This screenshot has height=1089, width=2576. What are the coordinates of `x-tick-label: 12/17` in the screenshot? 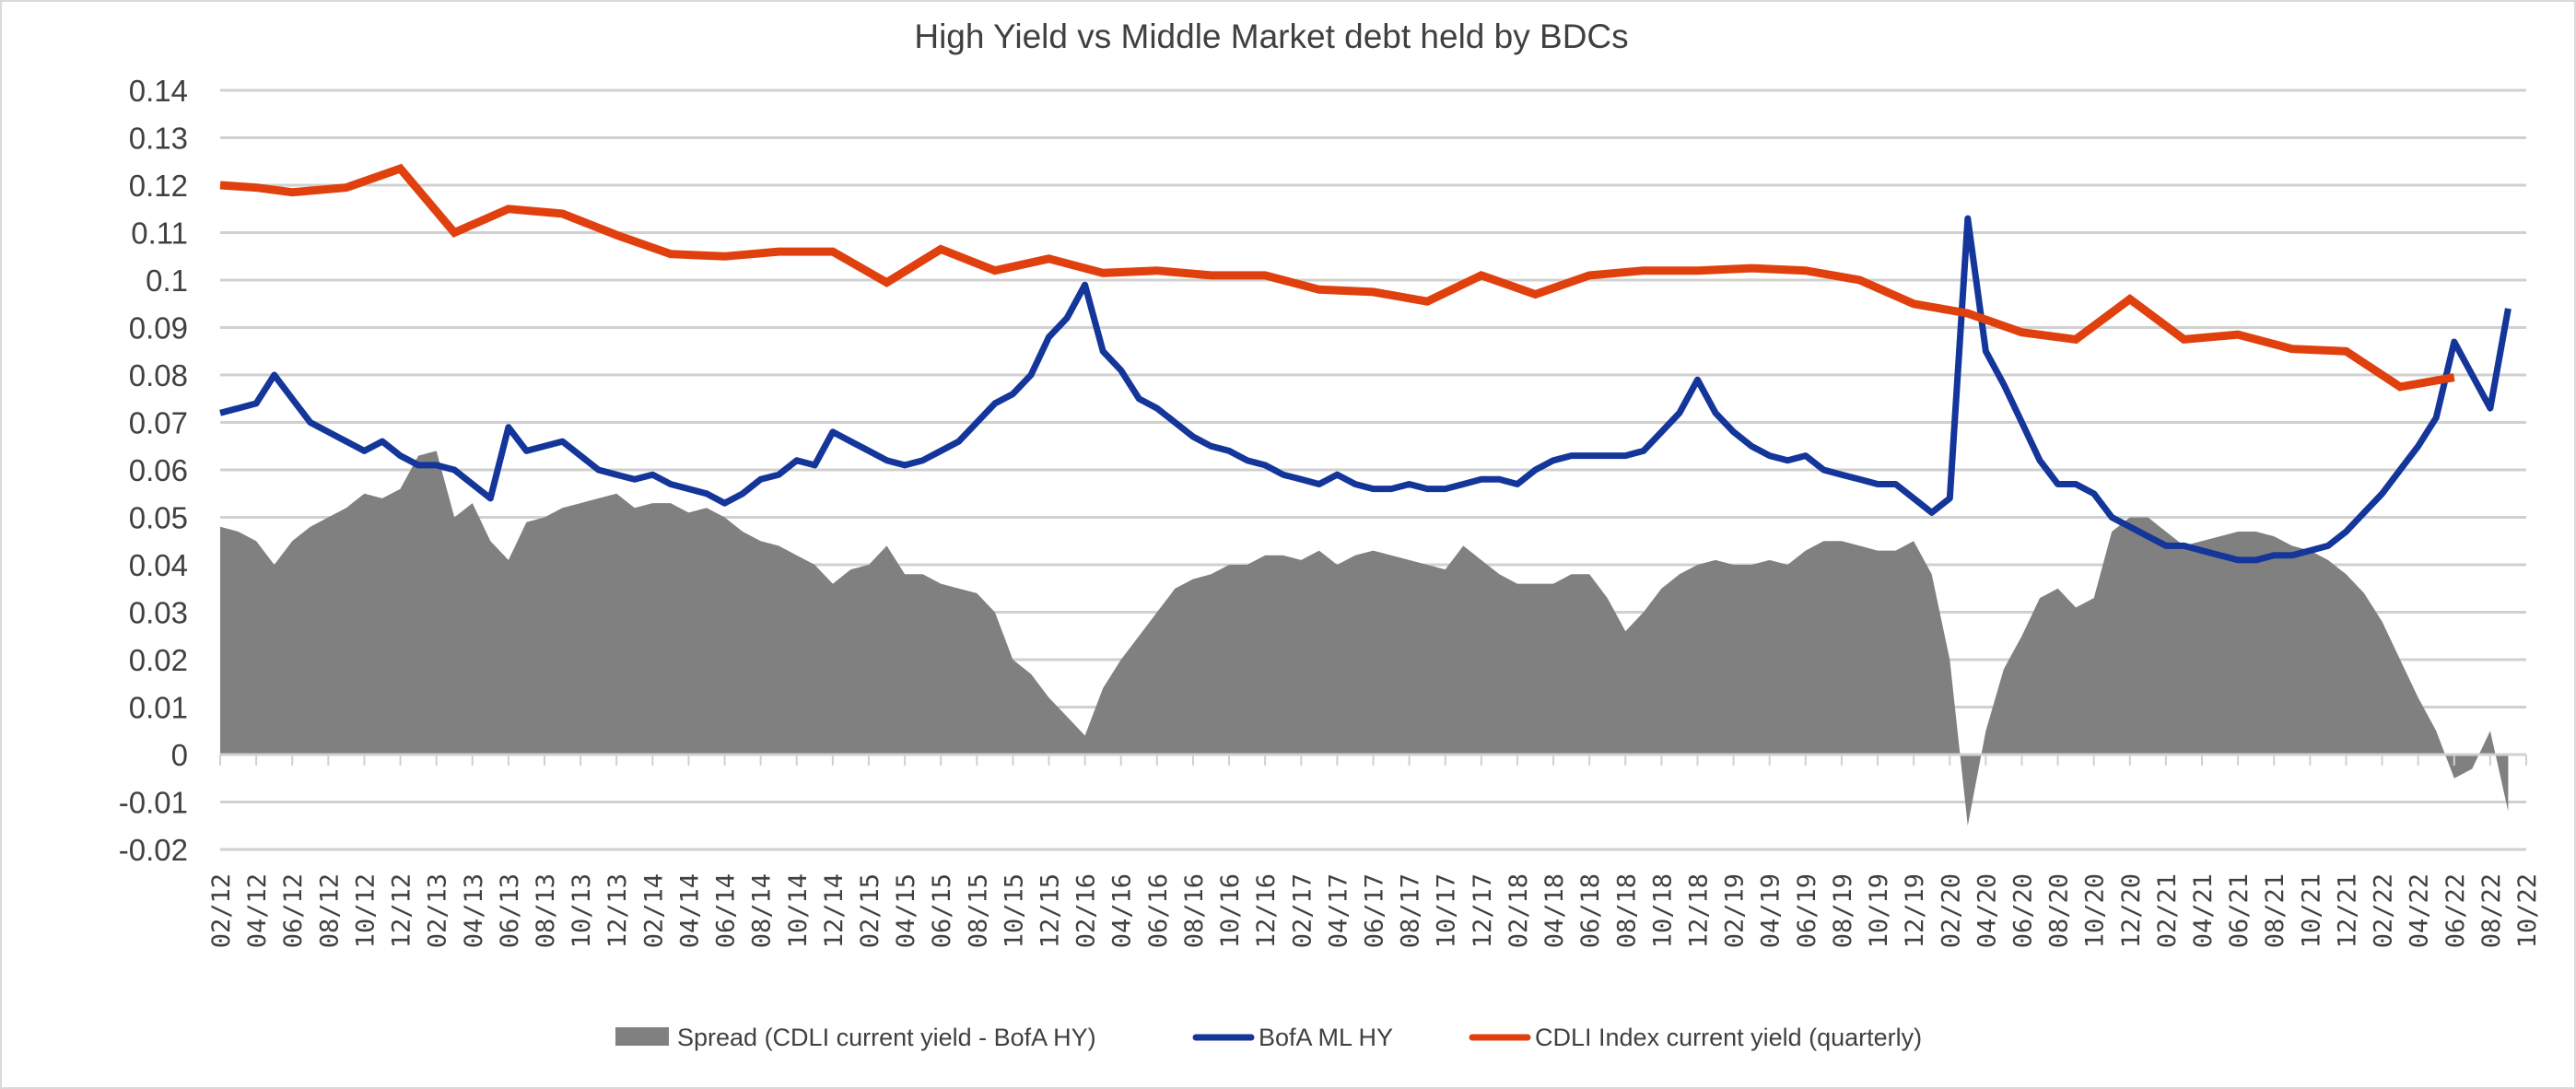 It's located at (1483, 911).